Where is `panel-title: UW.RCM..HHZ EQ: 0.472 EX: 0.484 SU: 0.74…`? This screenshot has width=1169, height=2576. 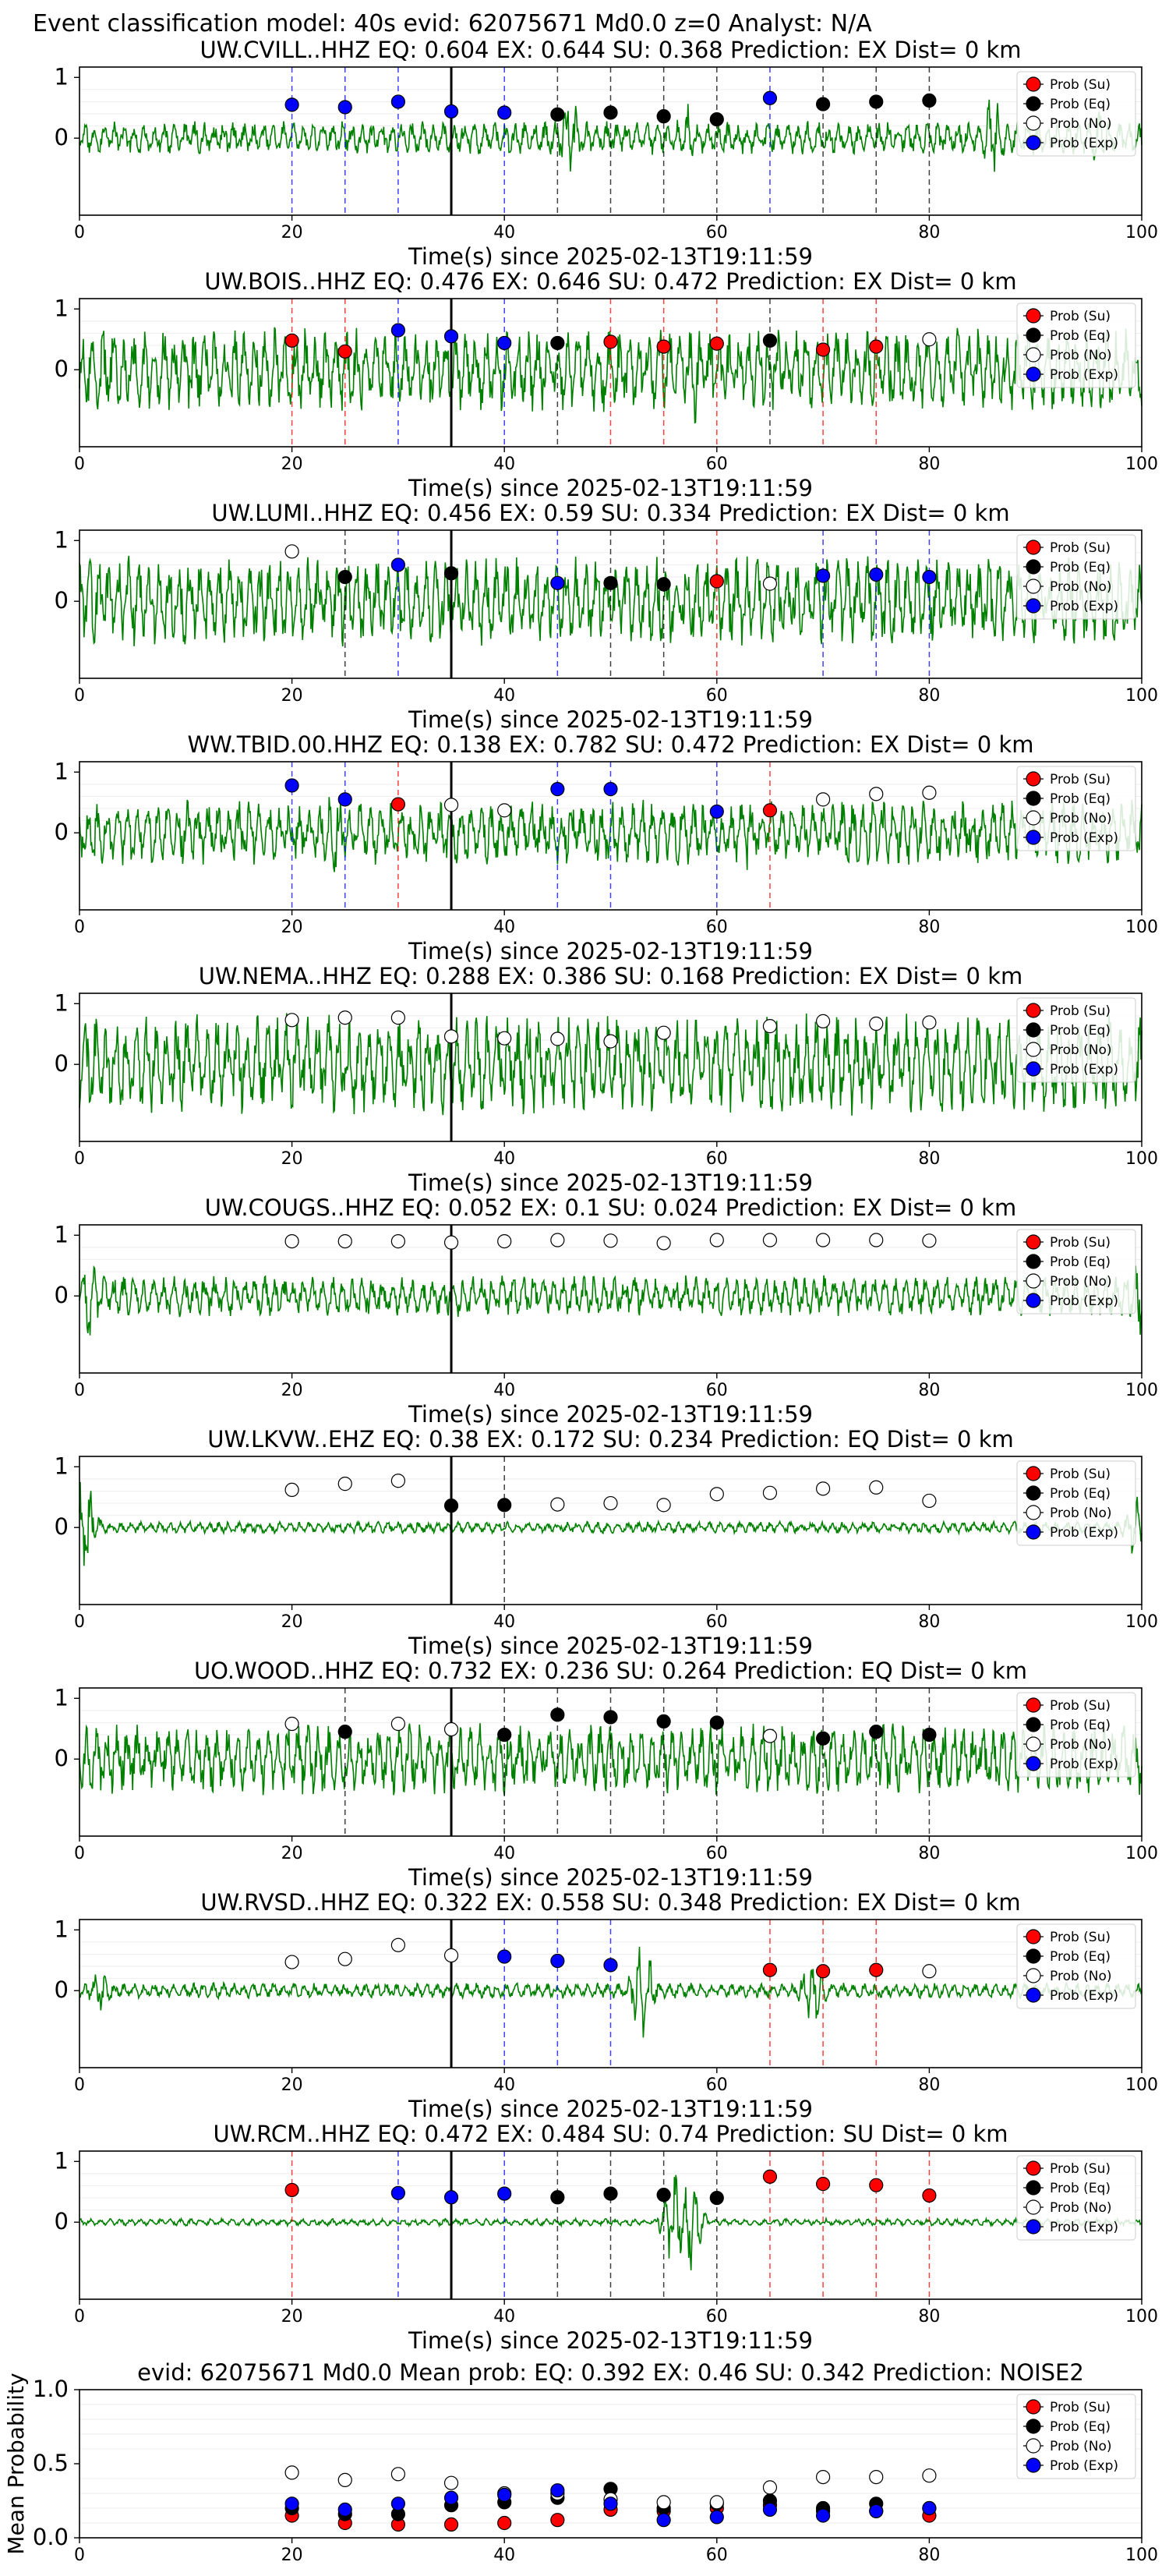
panel-title: UW.RCM..HHZ EQ: 0.472 EX: 0.484 SU: 0.74… is located at coordinates (610, 2134).